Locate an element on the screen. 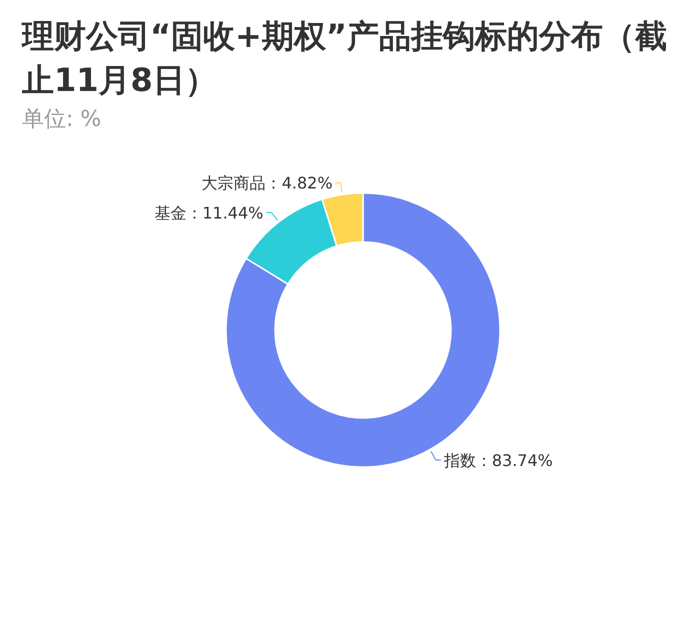 The width and height of the screenshot is (700, 623). slice-label: 基金：11.44% is located at coordinates (209, 212).